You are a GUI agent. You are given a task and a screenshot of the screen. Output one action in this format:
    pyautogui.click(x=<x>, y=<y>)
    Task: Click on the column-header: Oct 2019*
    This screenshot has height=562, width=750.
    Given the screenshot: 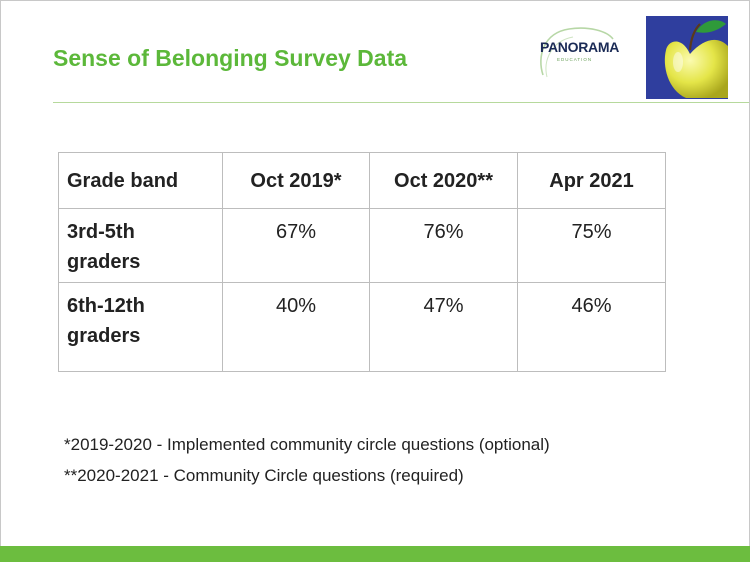 What is the action you would take?
    pyautogui.click(x=296, y=180)
    